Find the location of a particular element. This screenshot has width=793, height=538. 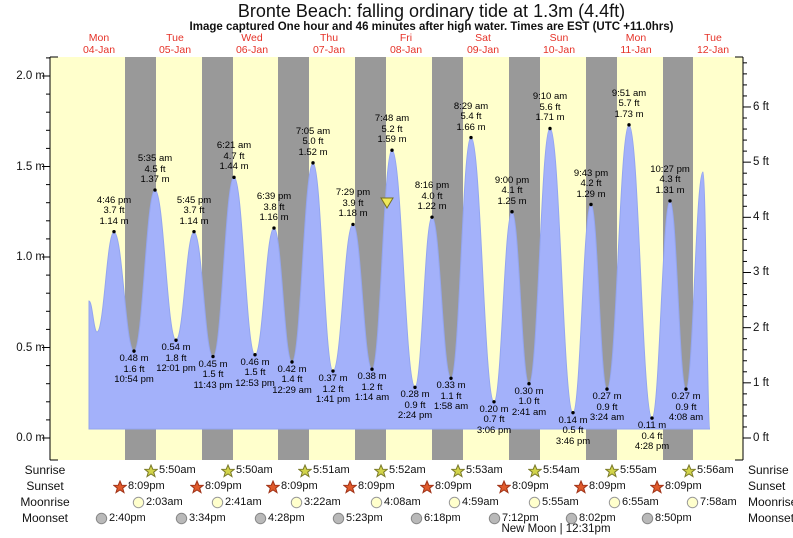

tide-annotation-line: 0.7 ft is located at coordinates (494, 420).